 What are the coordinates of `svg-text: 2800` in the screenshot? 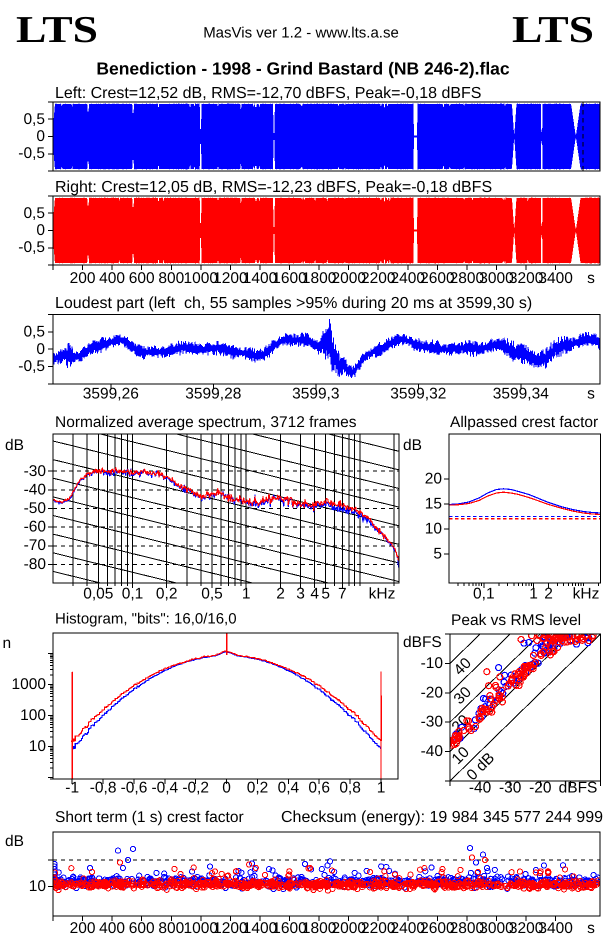 It's located at (467, 278).